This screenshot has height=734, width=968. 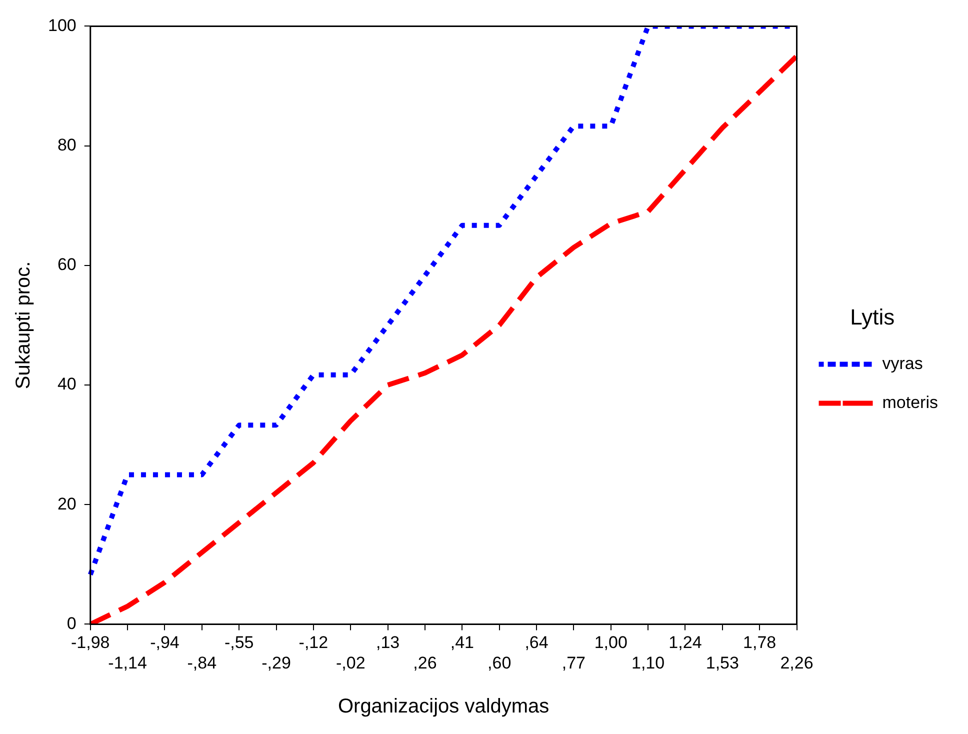 I want to click on x-tick-label: -,55, so click(x=239, y=642).